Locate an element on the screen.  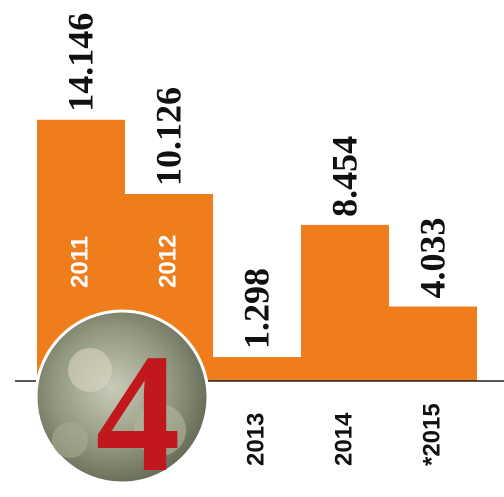
x-tick-label: *2015 is located at coordinates (431, 434).